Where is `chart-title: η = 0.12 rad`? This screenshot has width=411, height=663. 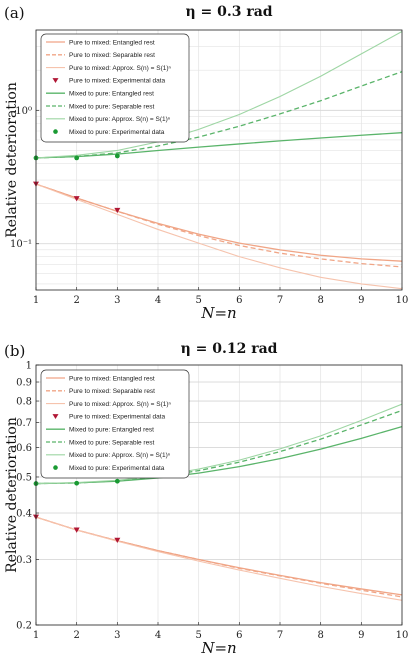
chart-title: η = 0.12 rad is located at coordinates (229, 349).